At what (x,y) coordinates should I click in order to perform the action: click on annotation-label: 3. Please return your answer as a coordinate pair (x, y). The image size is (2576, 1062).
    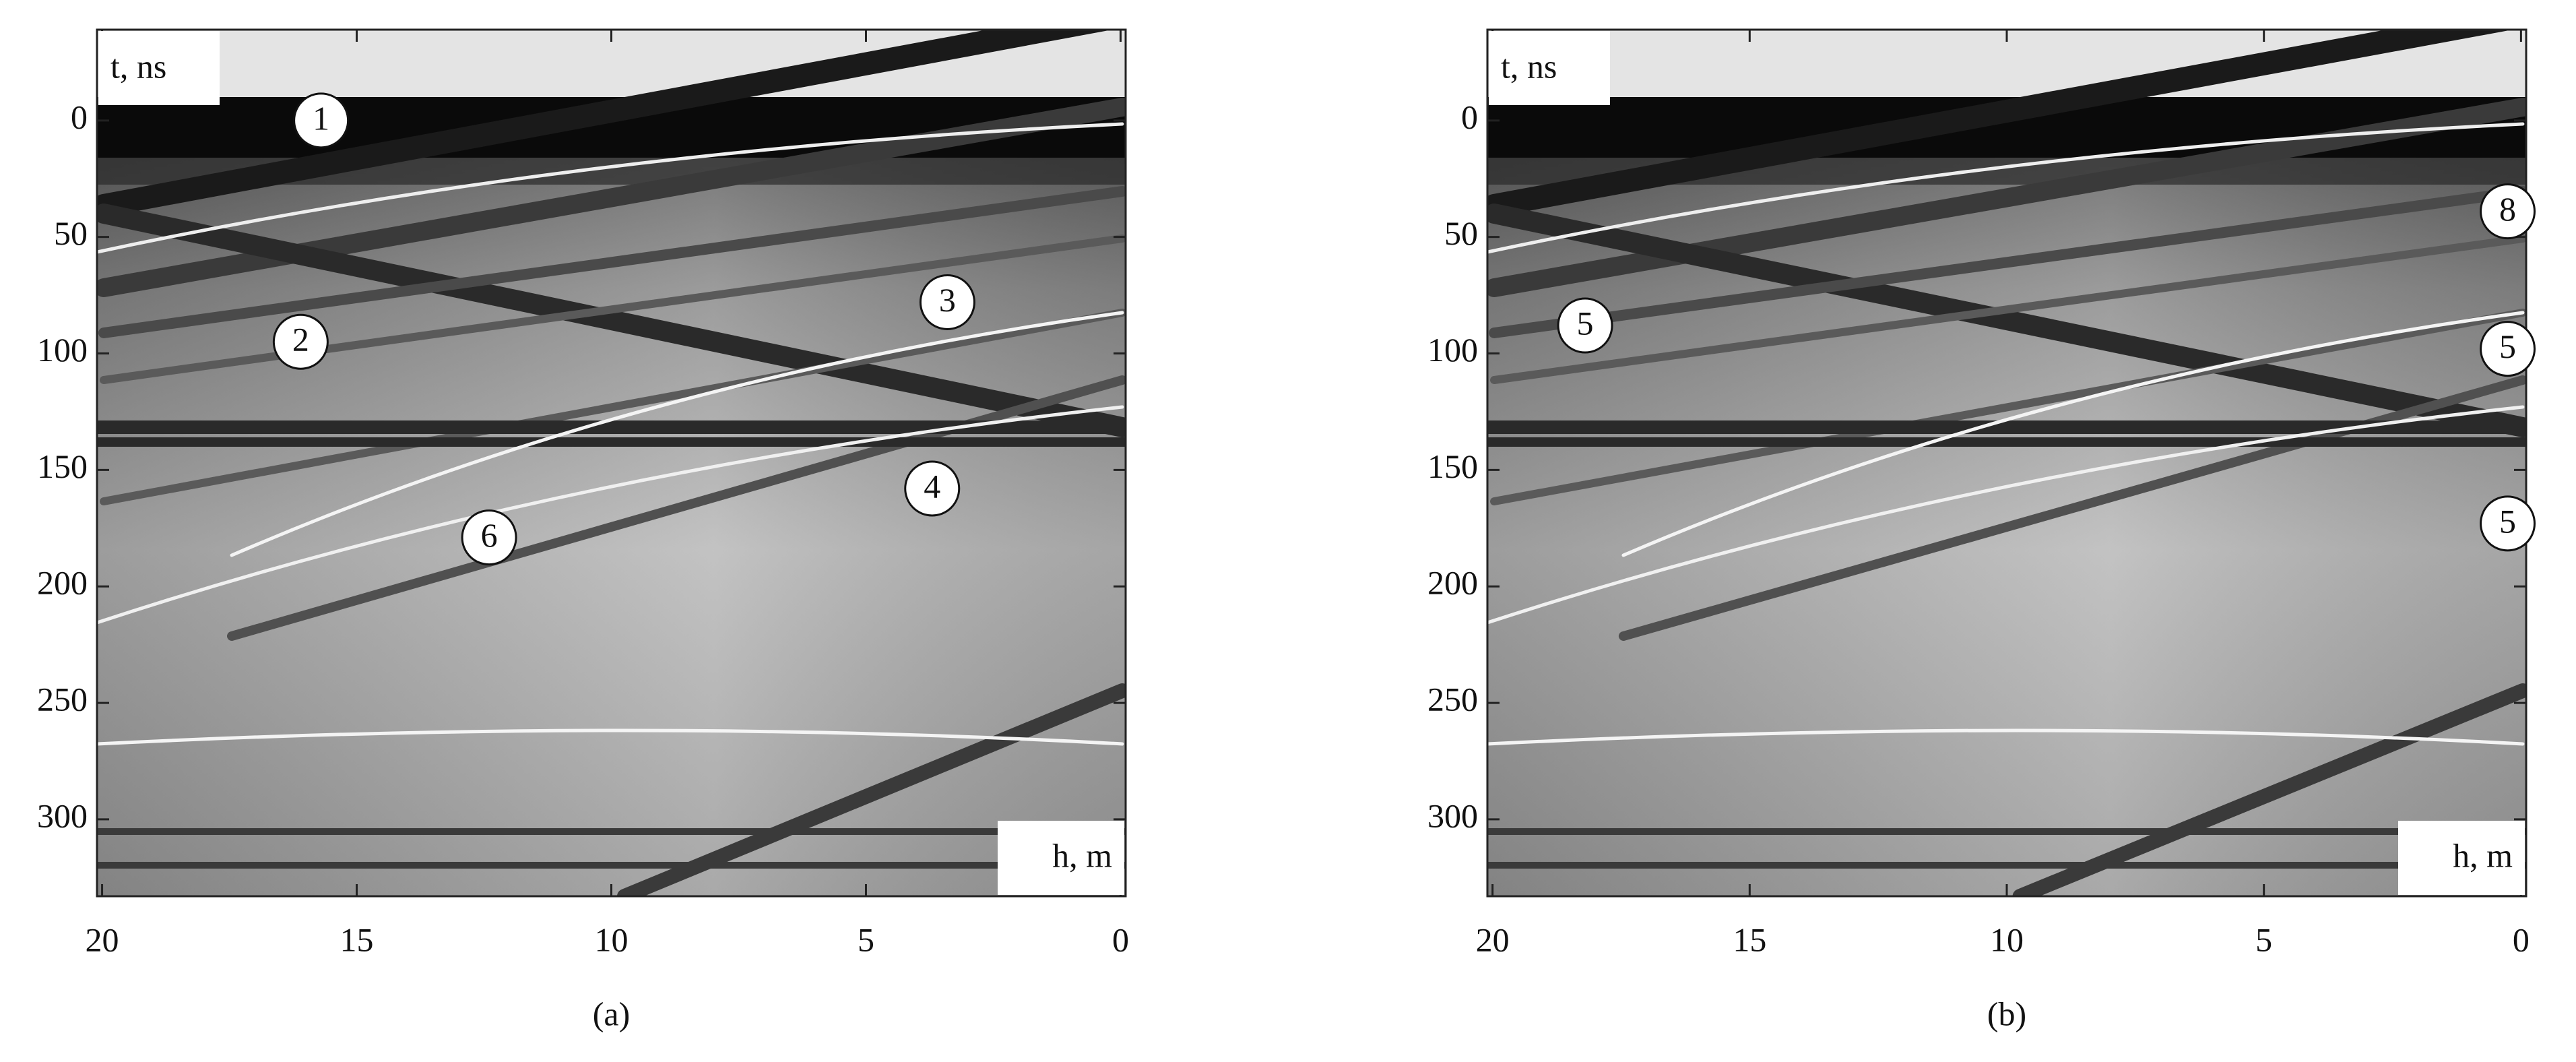
    Looking at the image, I should click on (947, 300).